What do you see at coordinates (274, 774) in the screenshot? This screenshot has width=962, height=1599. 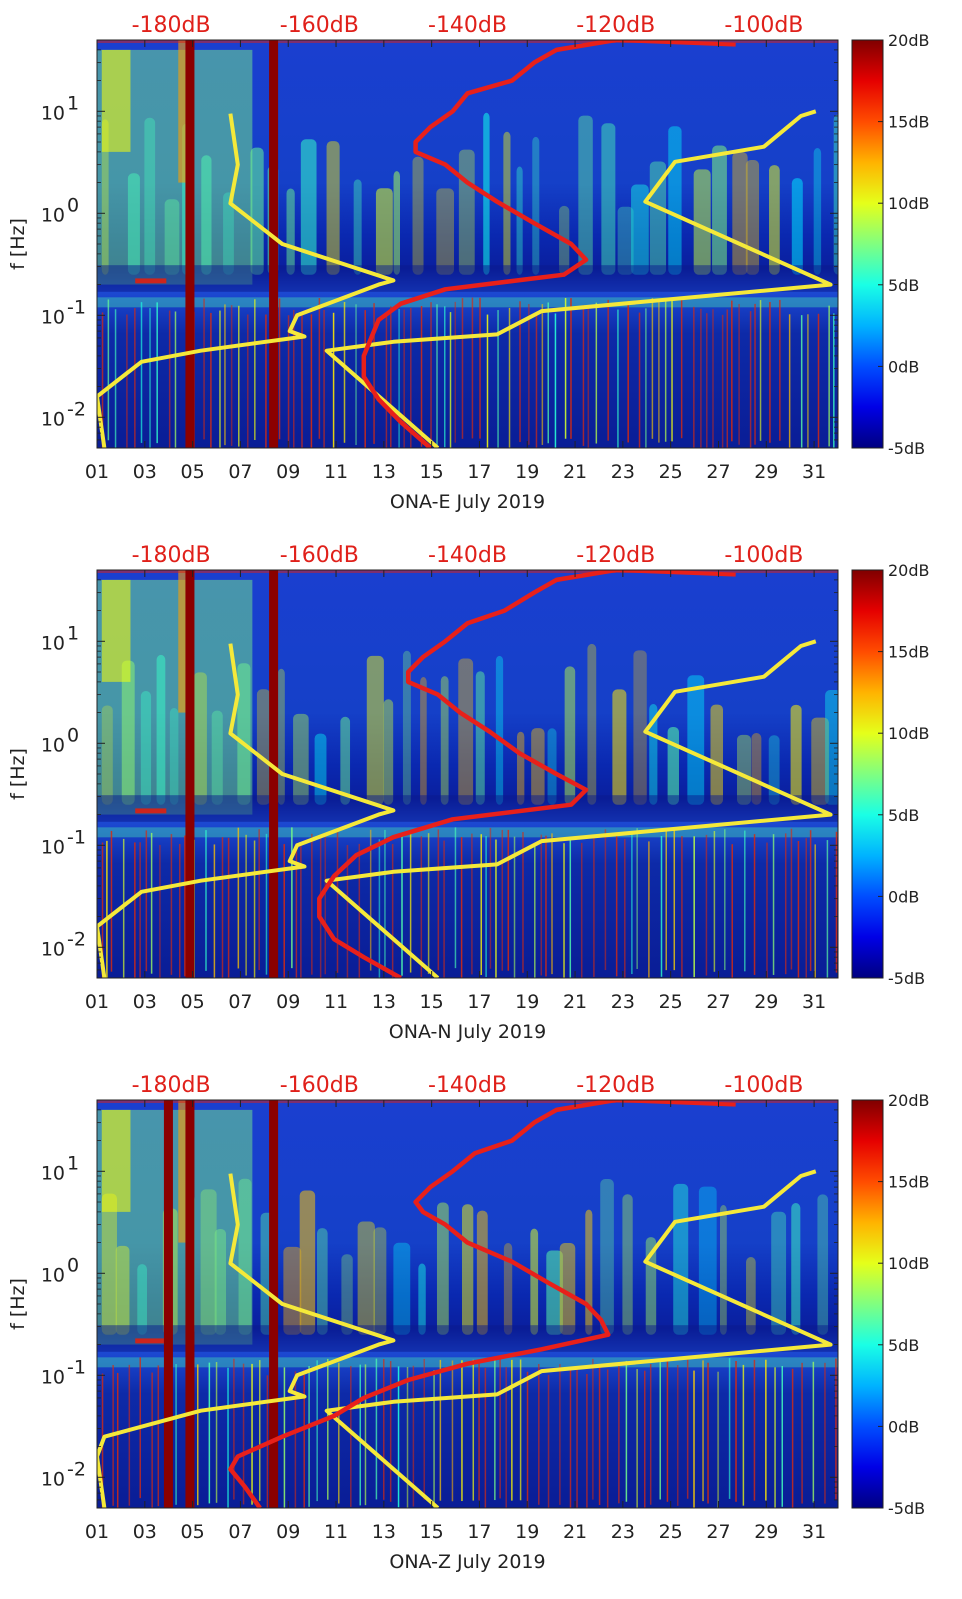 I see `data-gap-band` at bounding box center [274, 774].